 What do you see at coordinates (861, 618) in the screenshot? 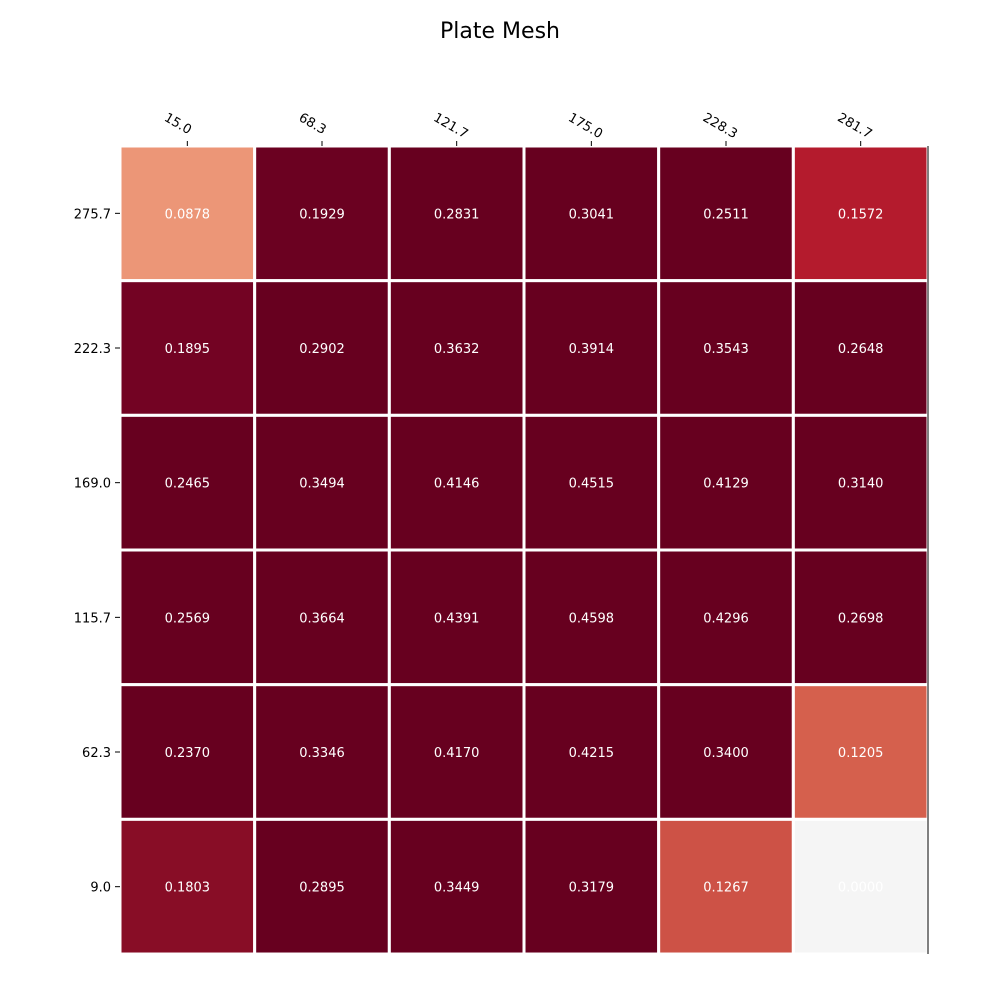
I see `cell-value-label: 0.2698` at bounding box center [861, 618].